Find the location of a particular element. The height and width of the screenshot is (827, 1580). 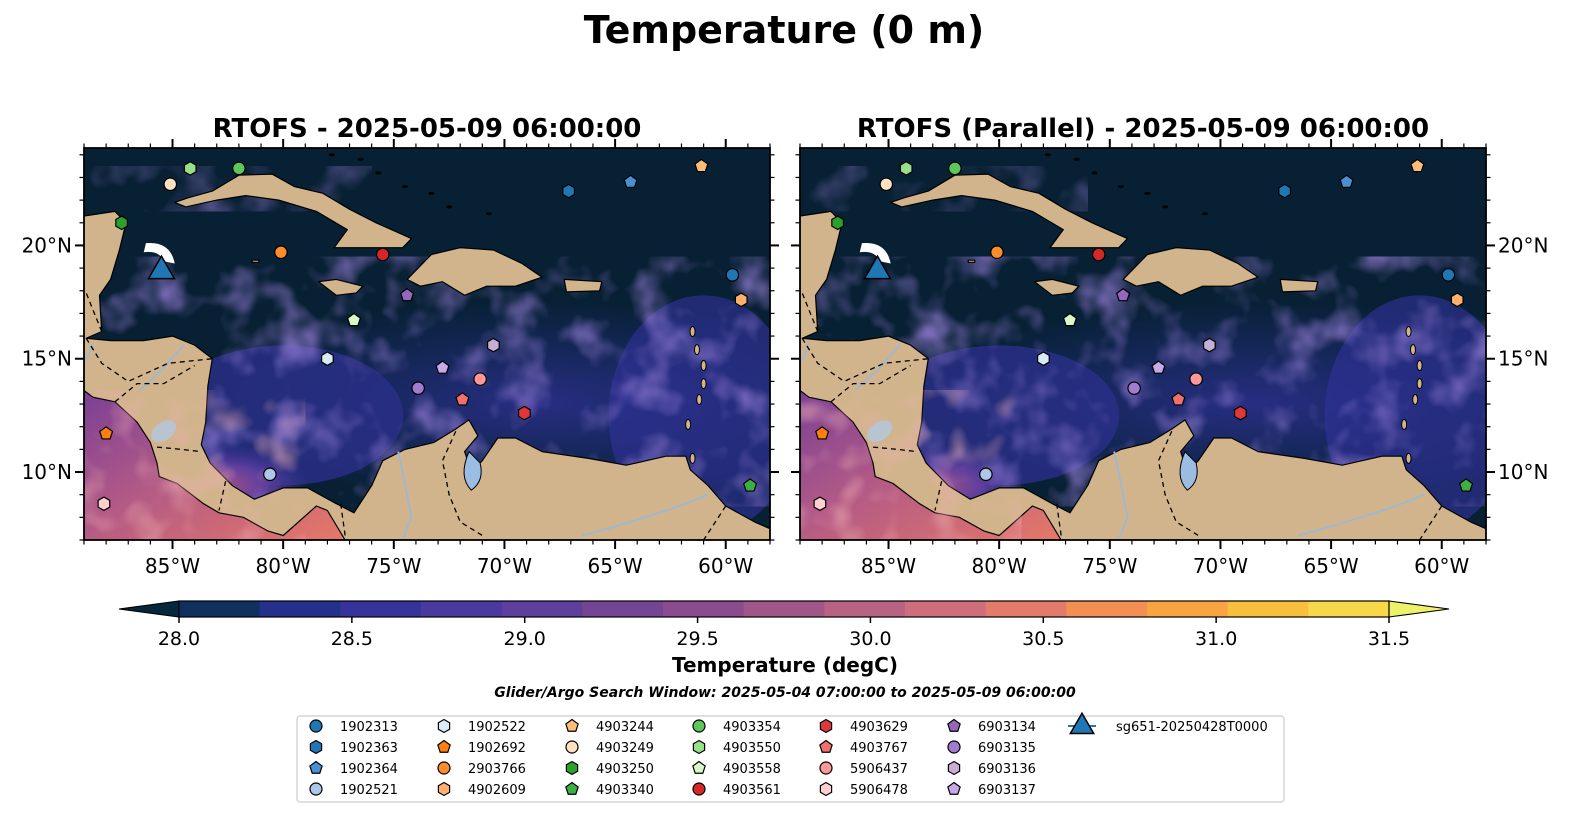

legend-label: 5906437 is located at coordinates (879, 769).